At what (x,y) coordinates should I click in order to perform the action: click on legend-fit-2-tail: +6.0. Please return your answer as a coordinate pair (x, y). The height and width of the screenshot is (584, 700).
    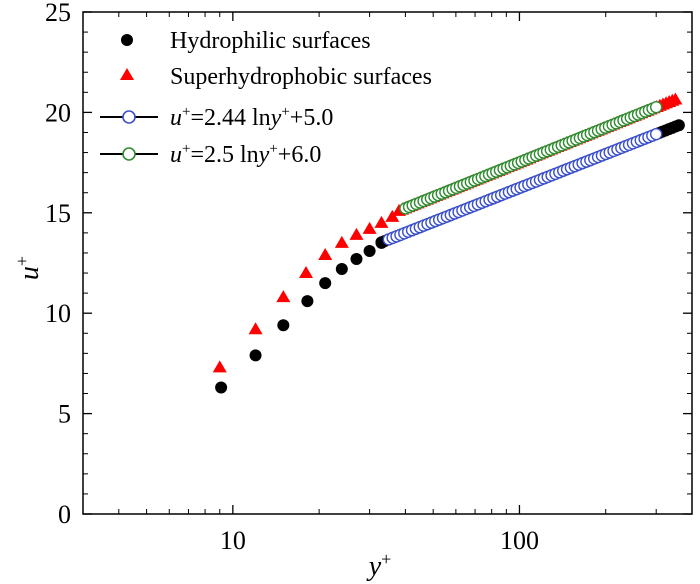
    Looking at the image, I should click on (300, 155).